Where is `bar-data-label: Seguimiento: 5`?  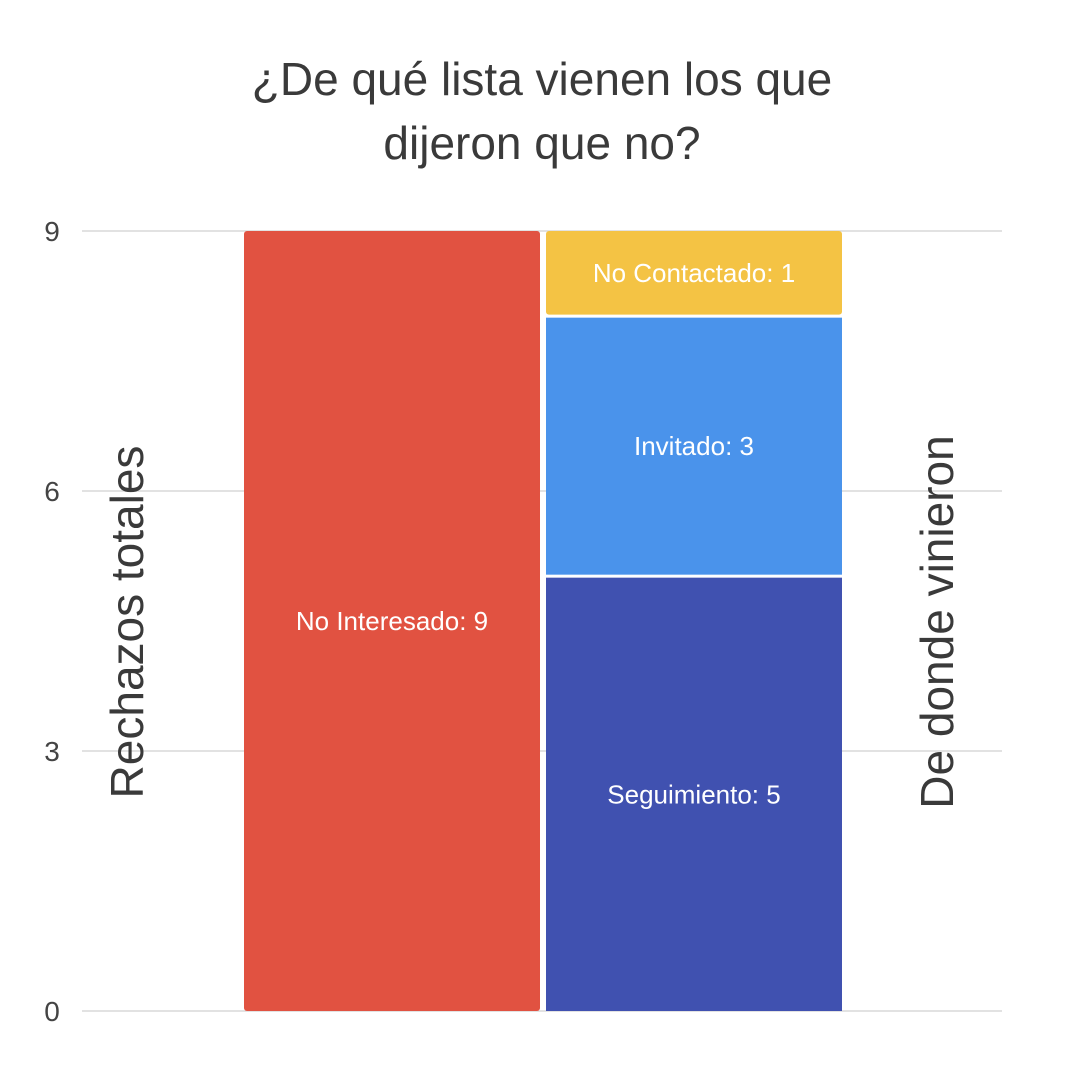 bar-data-label: Seguimiento: 5 is located at coordinates (693, 794).